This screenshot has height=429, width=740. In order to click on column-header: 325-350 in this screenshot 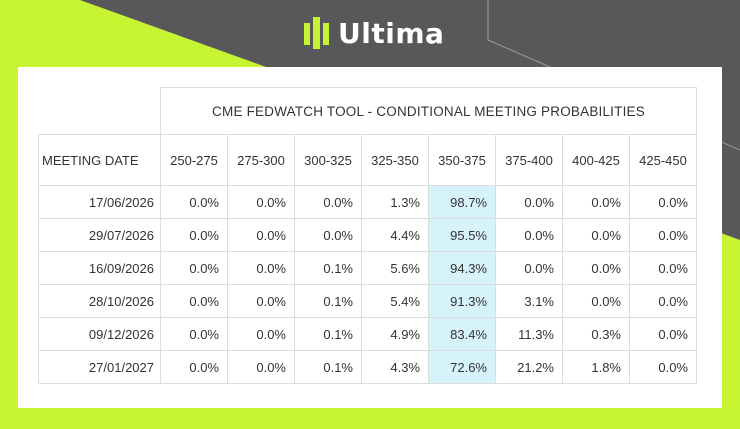, I will do `click(395, 160)`.